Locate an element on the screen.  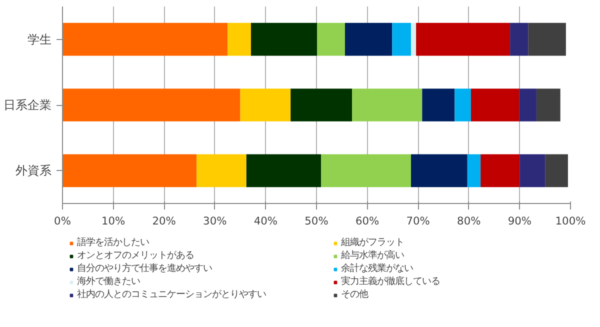
y-tick-label: 外資系 is located at coordinates (34, 171).